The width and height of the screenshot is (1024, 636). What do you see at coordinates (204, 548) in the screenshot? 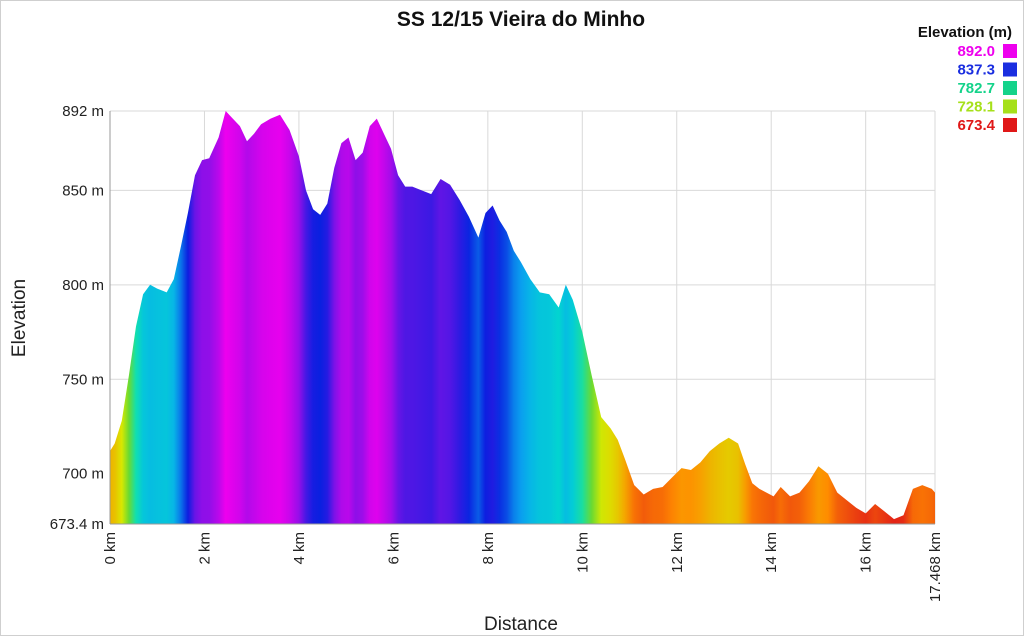
I see `x-tick-label: 2 km` at bounding box center [204, 548].